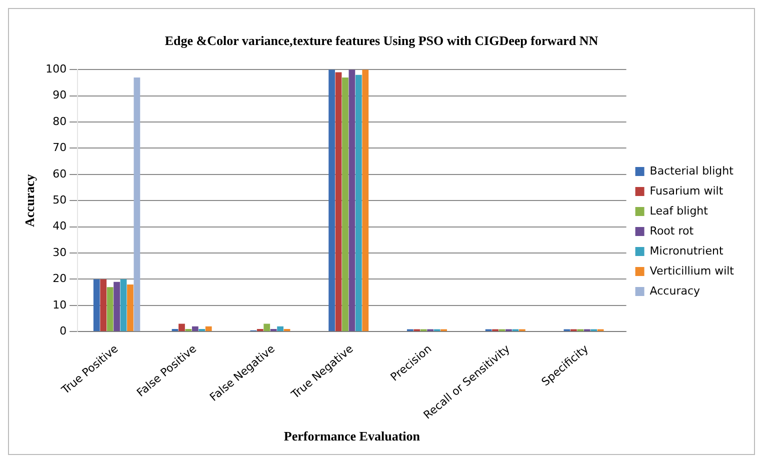 The width and height of the screenshot is (763, 463). Describe the element at coordinates (59, 252) in the screenshot. I see `y-tick-label: 30` at that location.